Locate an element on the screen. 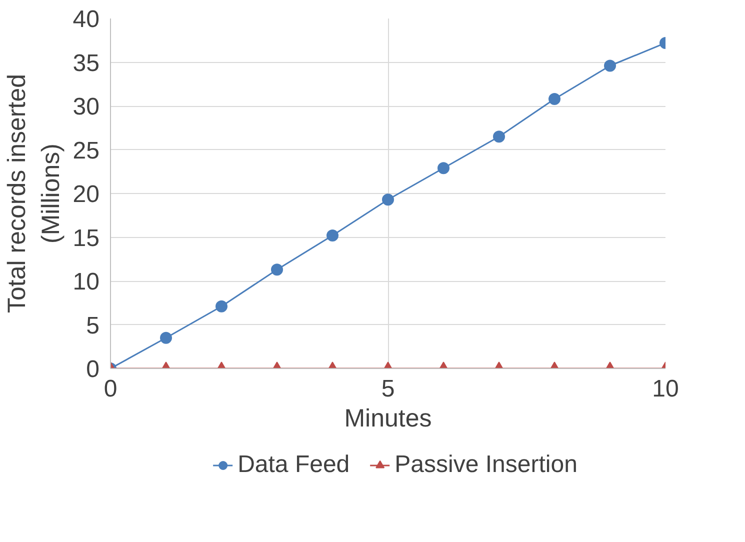  y-tick-label: 10 is located at coordinates (86, 282).